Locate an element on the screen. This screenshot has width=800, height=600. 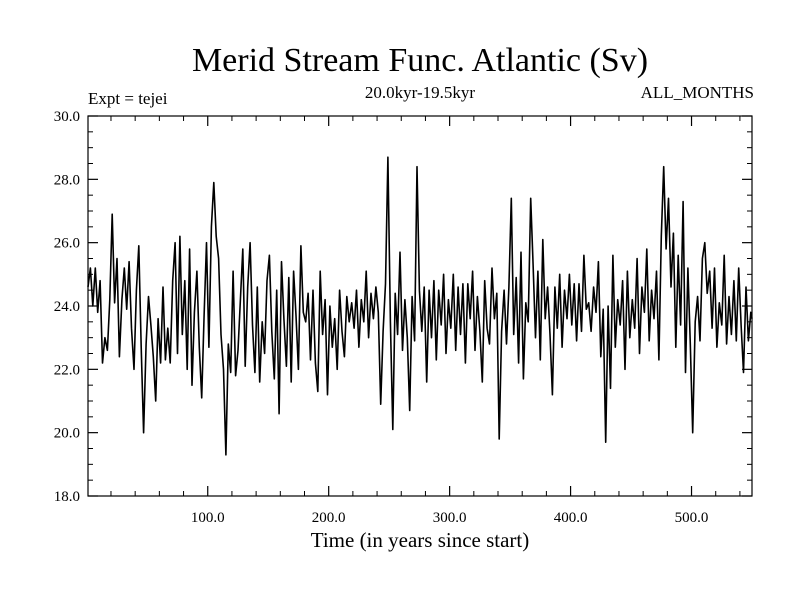
x-tick-label: 300.0 is located at coordinates (450, 518).